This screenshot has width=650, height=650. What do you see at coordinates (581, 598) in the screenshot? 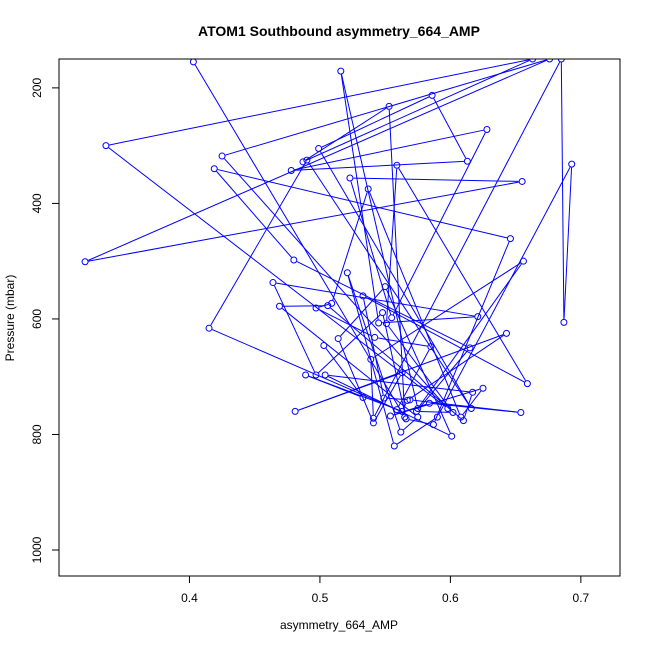
I see `x-tick-label: 0.7` at bounding box center [581, 598].